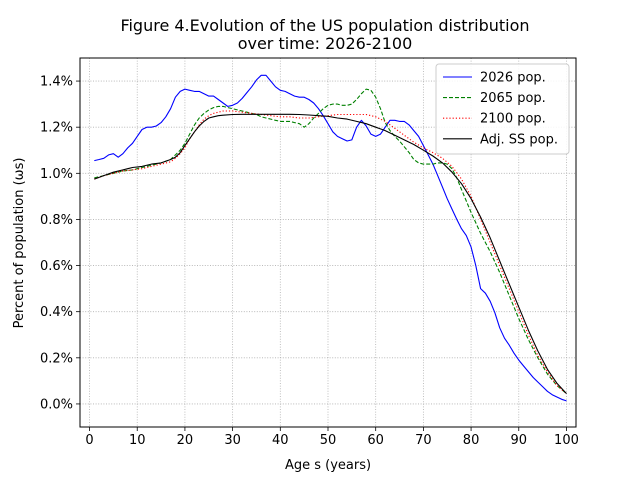 This screenshot has height=480, width=640. What do you see at coordinates (375, 440) in the screenshot?
I see `x-tick-label: 60` at bounding box center [375, 440].